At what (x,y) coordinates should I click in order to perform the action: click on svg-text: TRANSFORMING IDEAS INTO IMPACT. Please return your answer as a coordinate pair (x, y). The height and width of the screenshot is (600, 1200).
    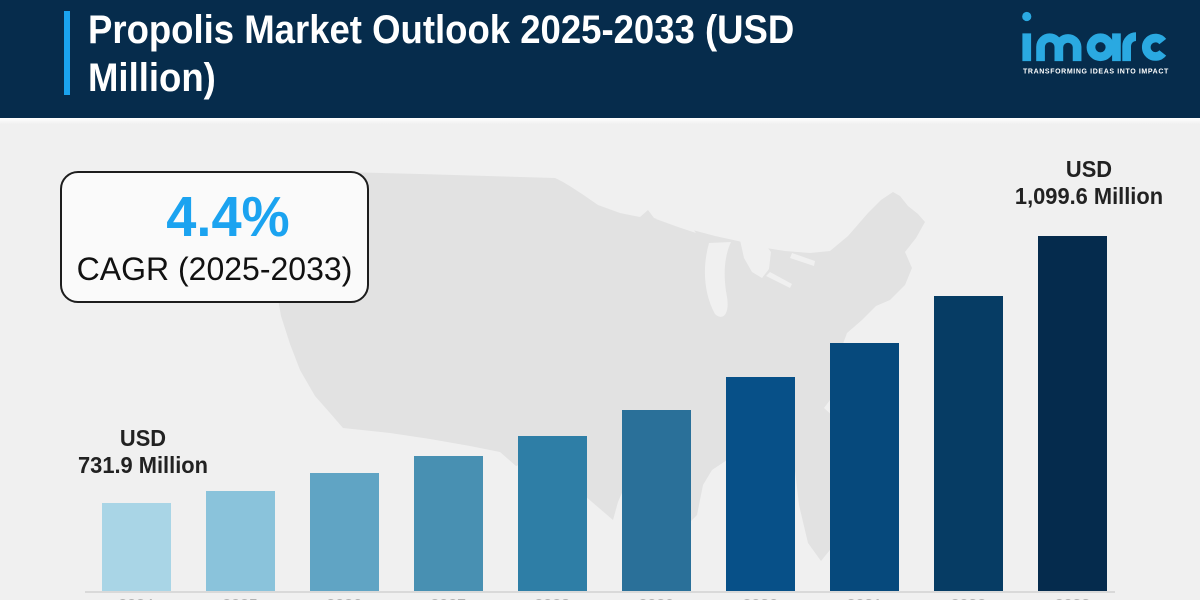
    Looking at the image, I should click on (1096, 72).